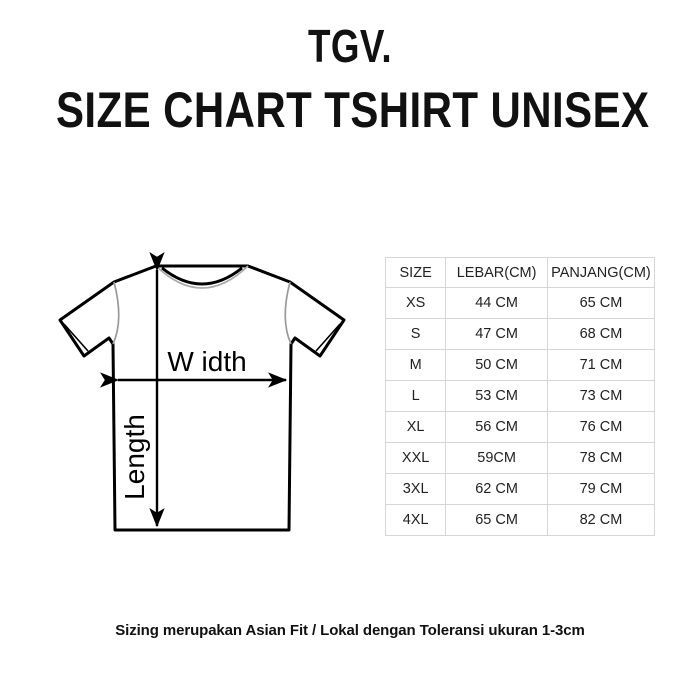 This screenshot has width=700, height=700. Describe the element at coordinates (496, 396) in the screenshot. I see `cell-lebar: 53 CM` at that location.